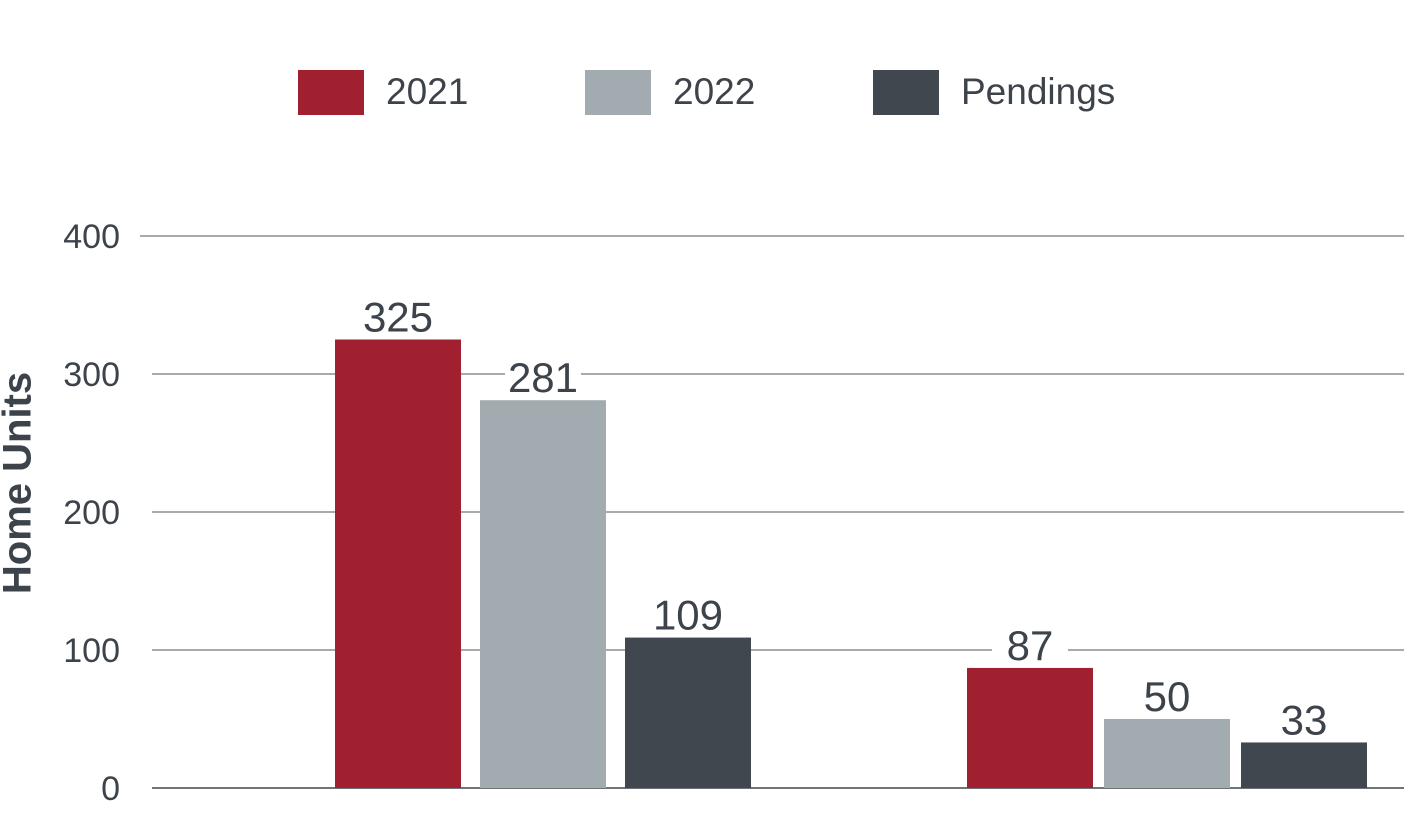 This screenshot has height=822, width=1404. Describe the element at coordinates (91, 651) in the screenshot. I see `y-tick-label-100: 100` at that location.